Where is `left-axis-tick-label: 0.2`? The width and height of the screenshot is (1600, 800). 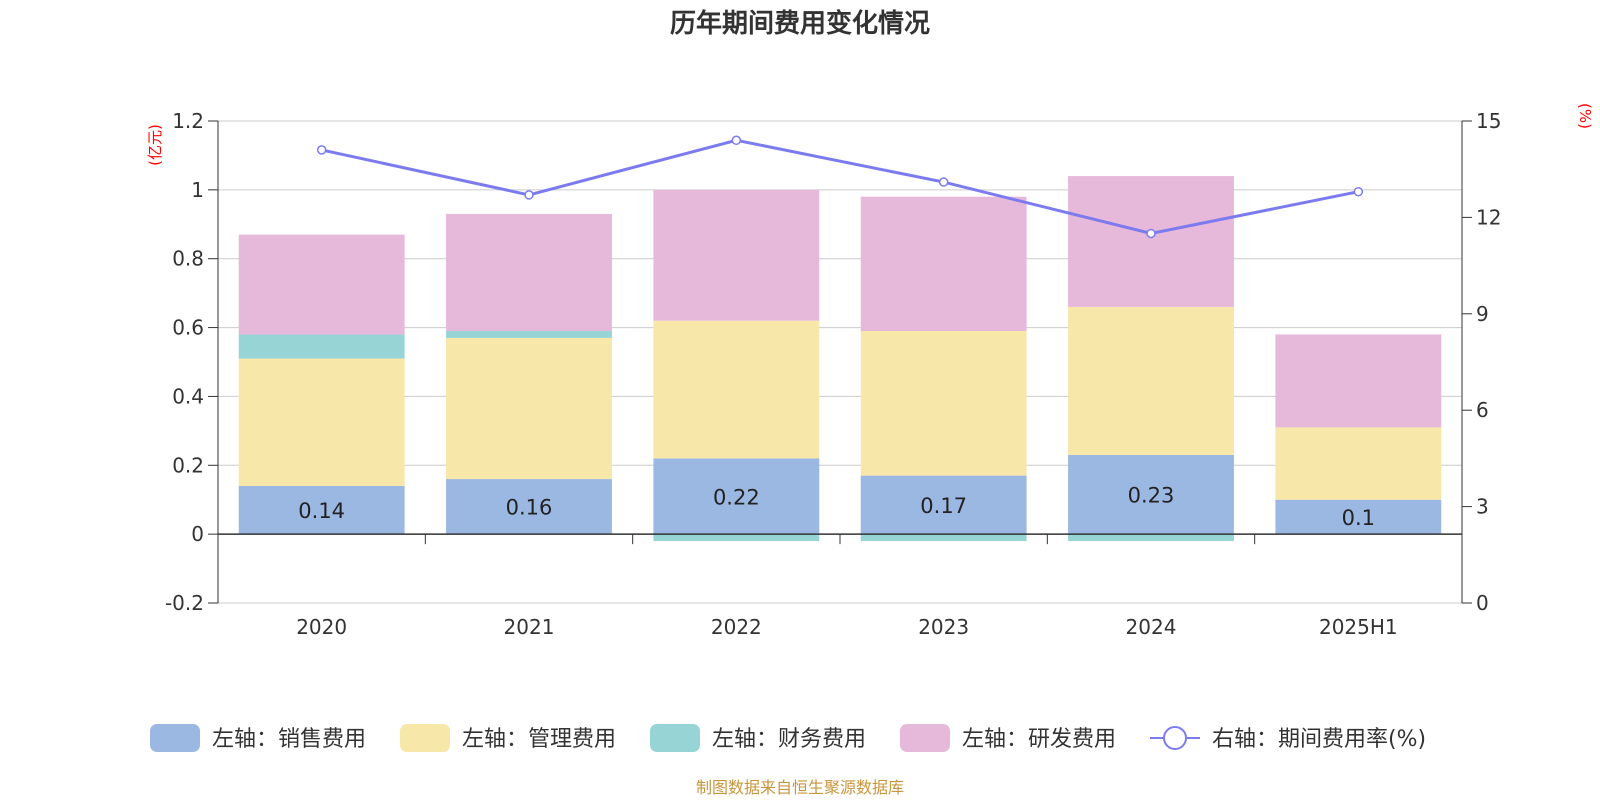 left-axis-tick-label: 0.2 is located at coordinates (188, 465).